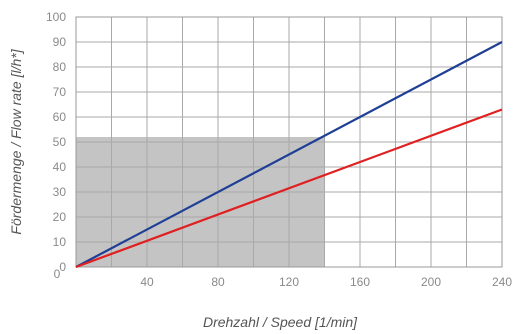  I want to click on x-axis-label: Drehzahl / Speed [1/min], so click(280, 322).